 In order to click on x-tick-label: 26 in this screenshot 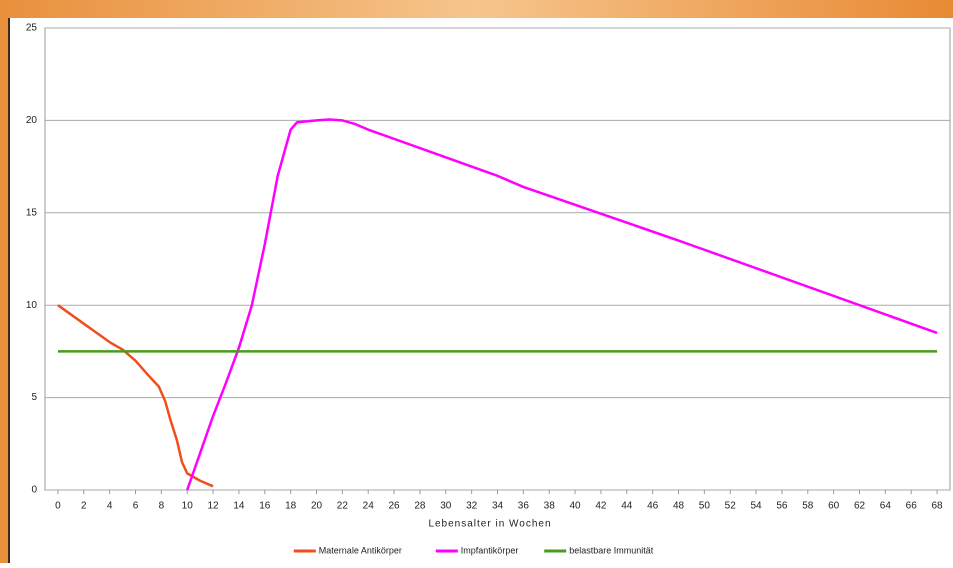, I will do `click(395, 506)`.